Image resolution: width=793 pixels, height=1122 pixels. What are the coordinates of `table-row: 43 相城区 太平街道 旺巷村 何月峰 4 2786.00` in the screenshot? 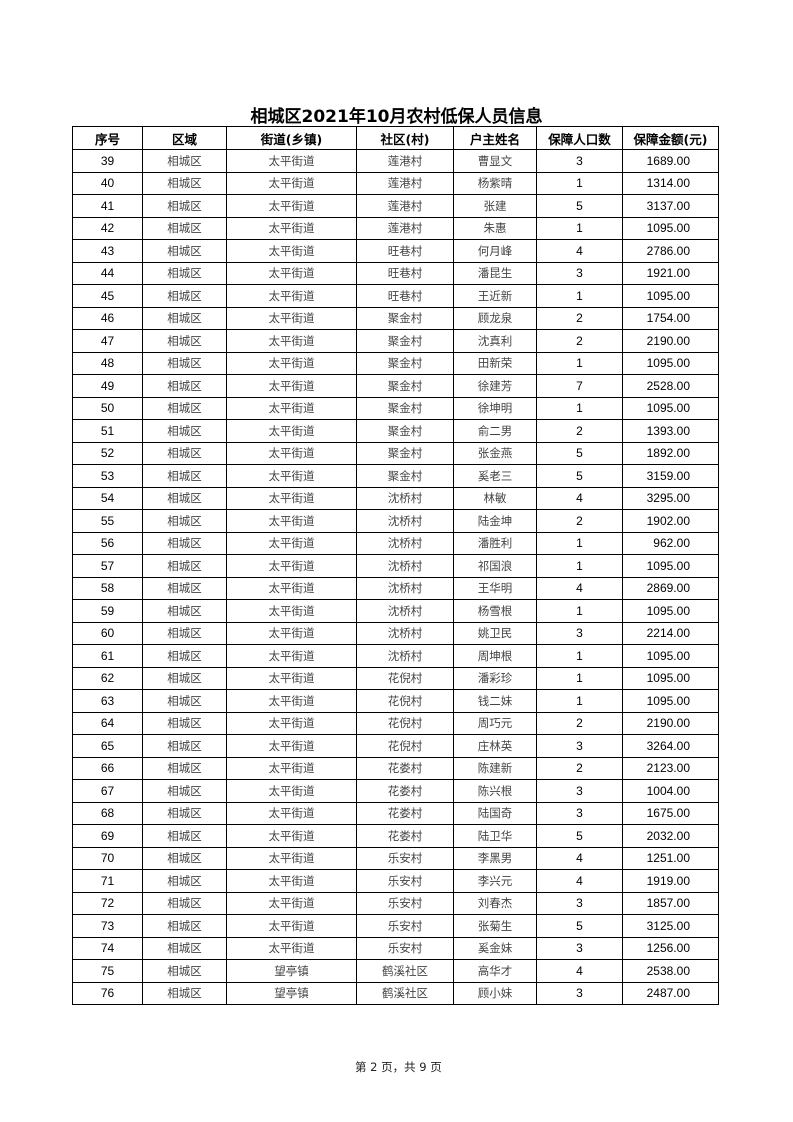 It's located at (395, 251).